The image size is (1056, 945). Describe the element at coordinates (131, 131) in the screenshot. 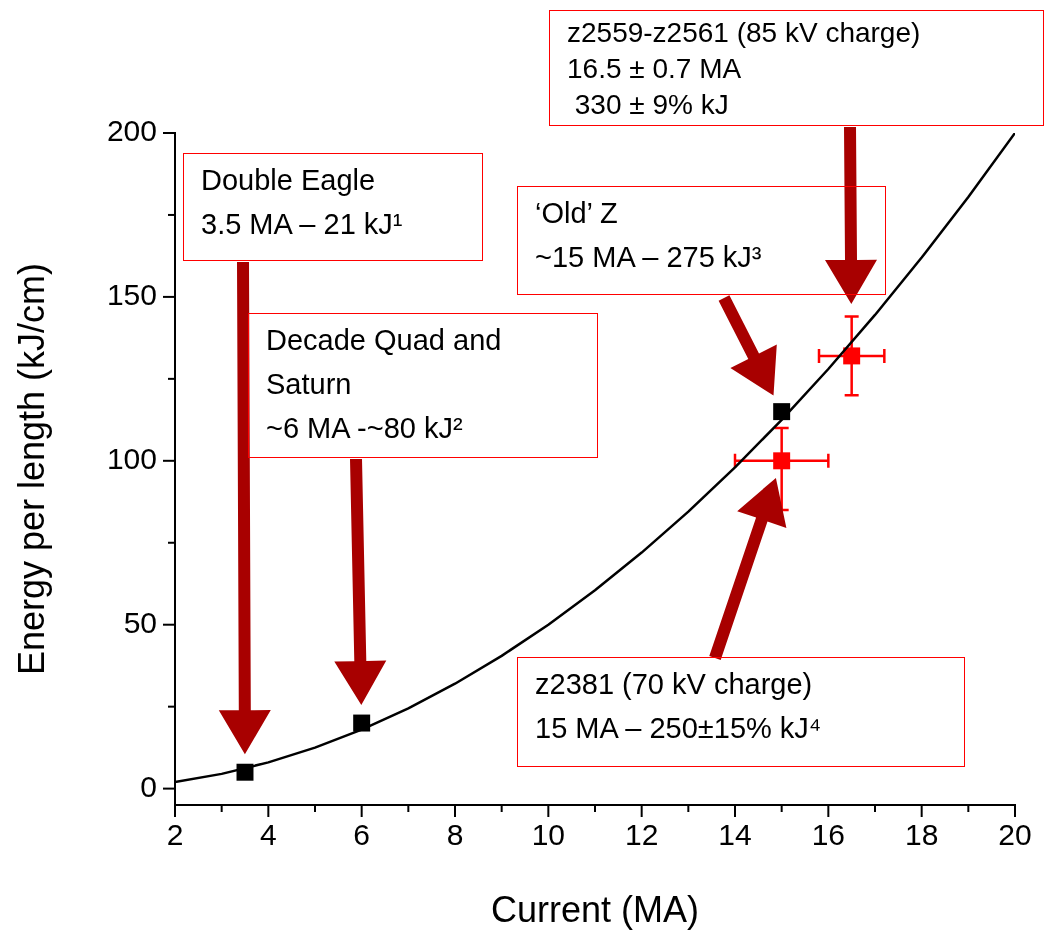

I see `y-tick-label: 200` at that location.